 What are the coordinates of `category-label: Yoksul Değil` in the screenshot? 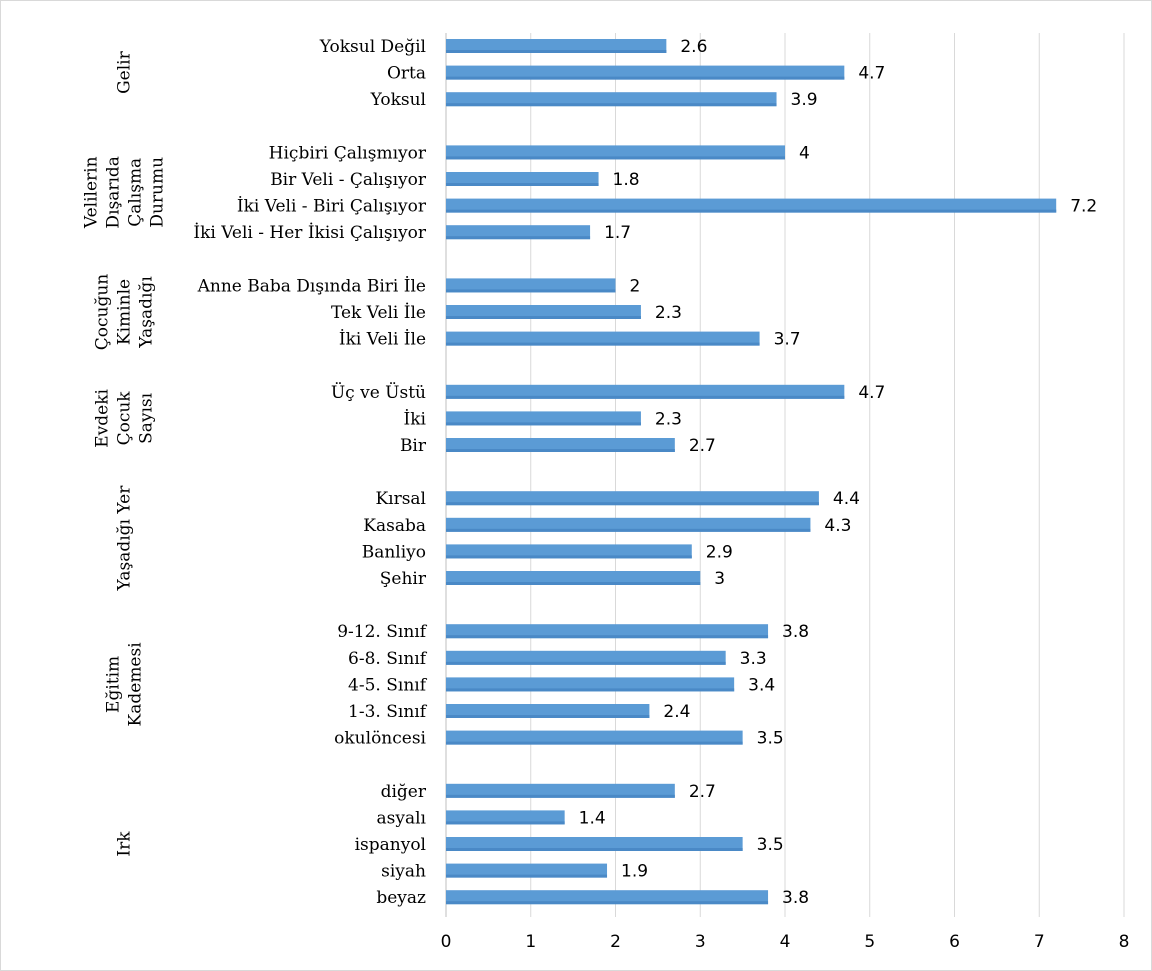 It's located at (372, 47).